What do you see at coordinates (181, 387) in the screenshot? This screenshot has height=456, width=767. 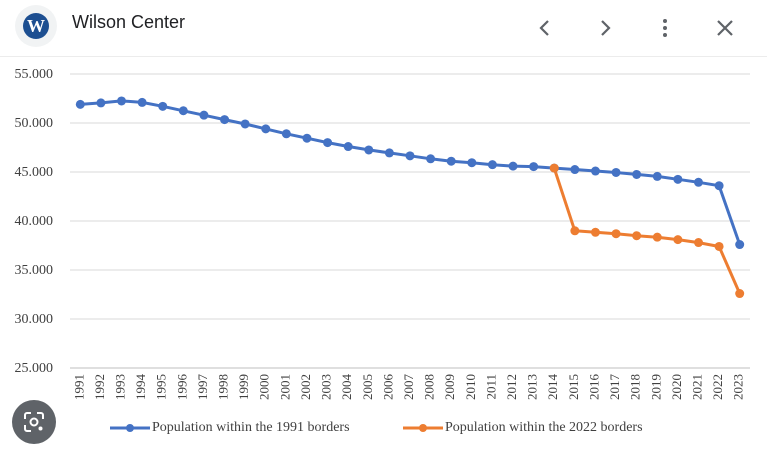 I see `x-tick-label: 1996` at bounding box center [181, 387].